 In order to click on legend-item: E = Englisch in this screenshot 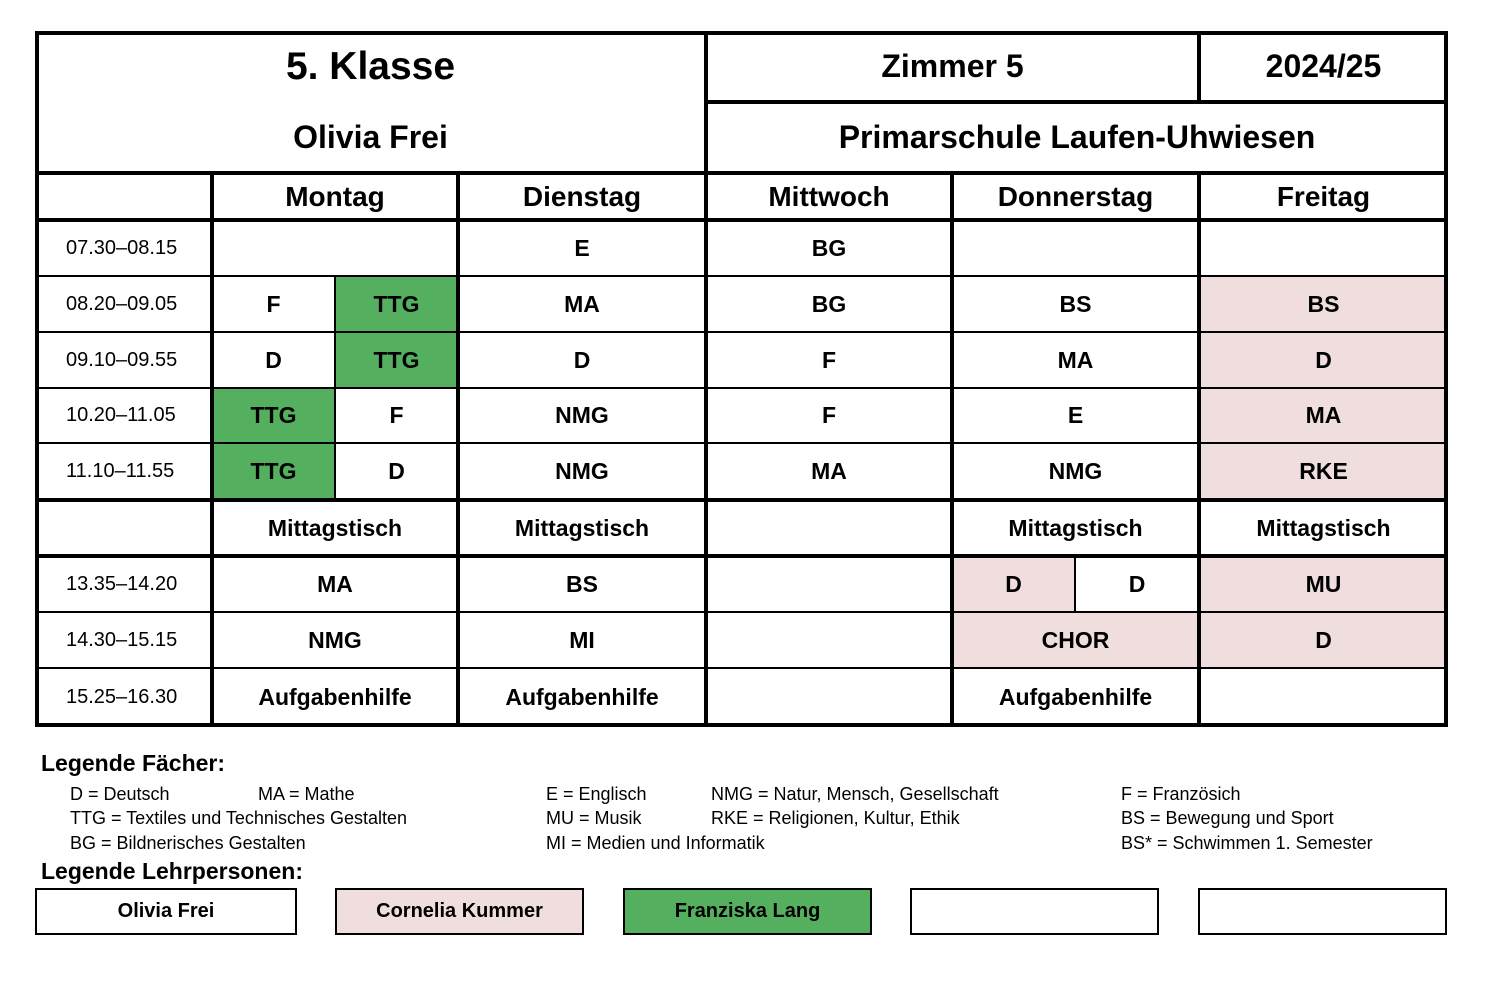, I will do `click(596, 794)`.